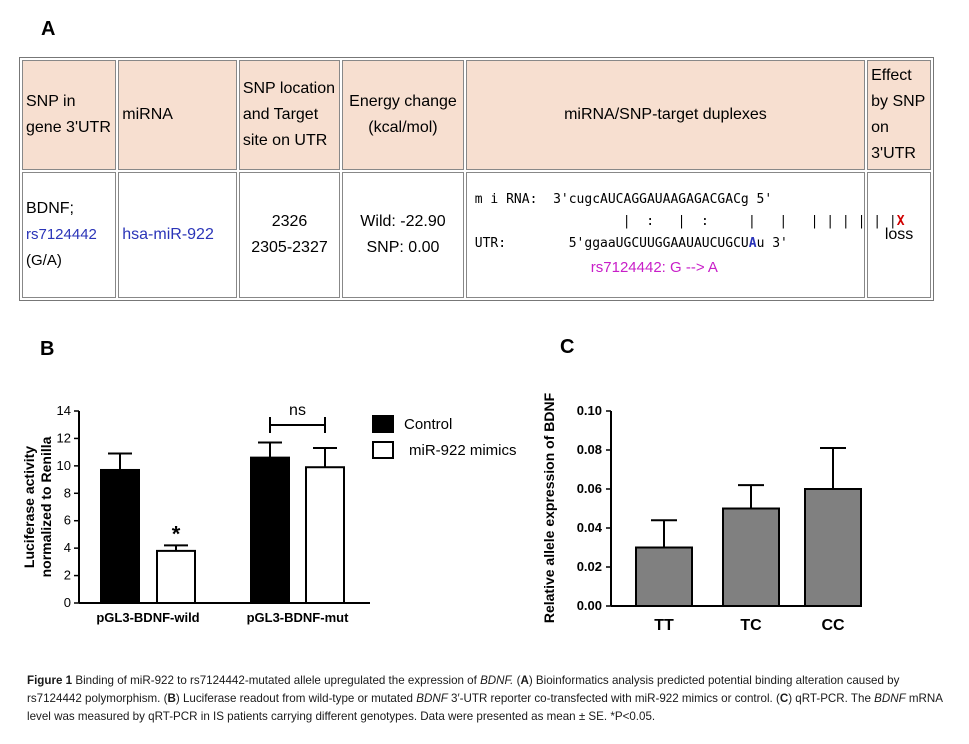  I want to click on x-tick-label: pGL3-BDNF-mut, so click(298, 617).